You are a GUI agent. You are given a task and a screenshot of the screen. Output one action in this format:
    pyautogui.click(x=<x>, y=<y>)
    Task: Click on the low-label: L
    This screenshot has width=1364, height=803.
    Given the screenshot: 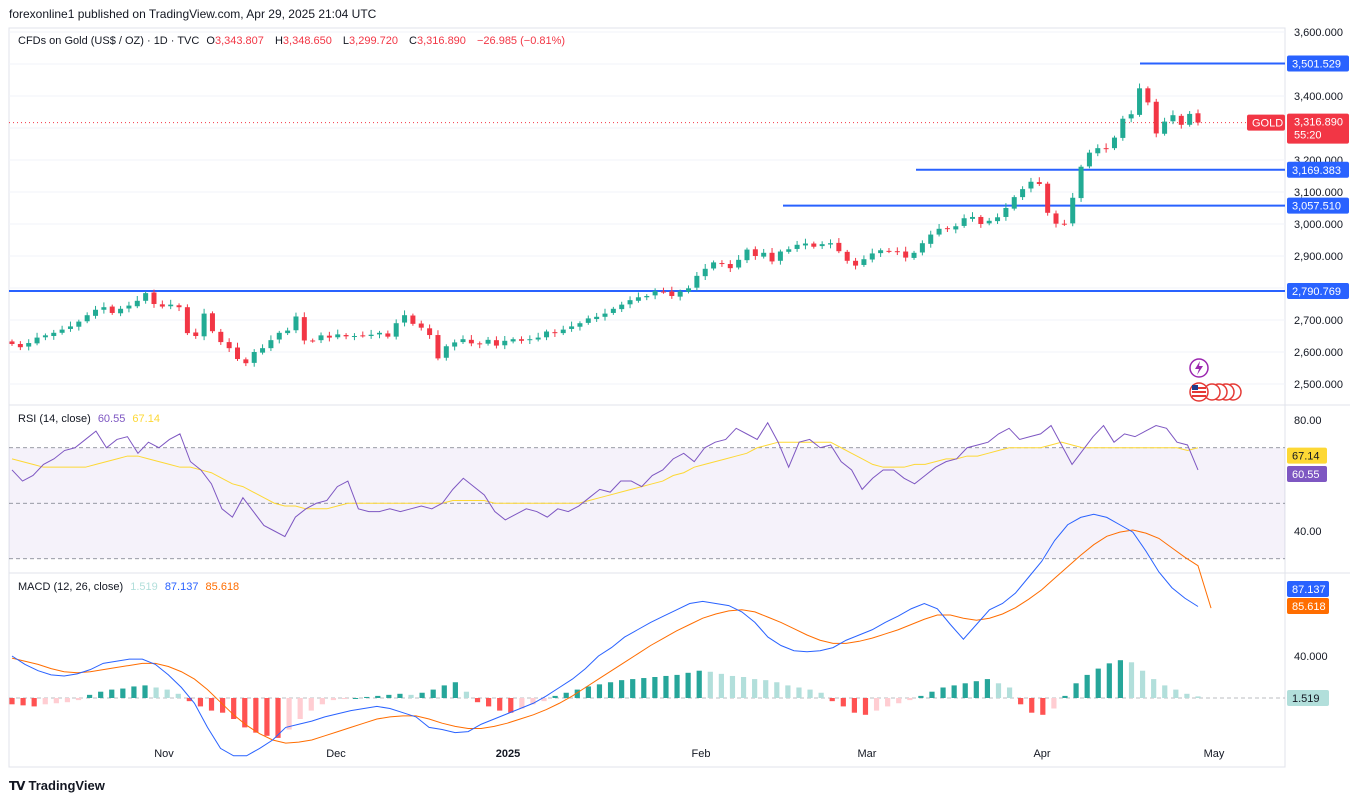 What is the action you would take?
    pyautogui.click(x=346, y=41)
    